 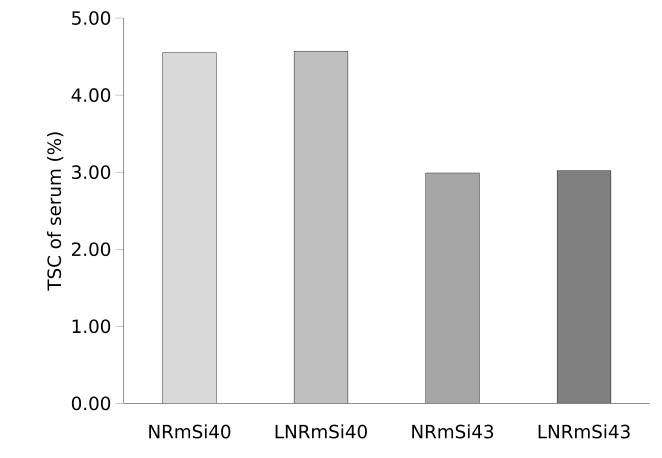 What do you see at coordinates (91, 17) in the screenshot?
I see `y-tick-label: 5.00` at bounding box center [91, 17].